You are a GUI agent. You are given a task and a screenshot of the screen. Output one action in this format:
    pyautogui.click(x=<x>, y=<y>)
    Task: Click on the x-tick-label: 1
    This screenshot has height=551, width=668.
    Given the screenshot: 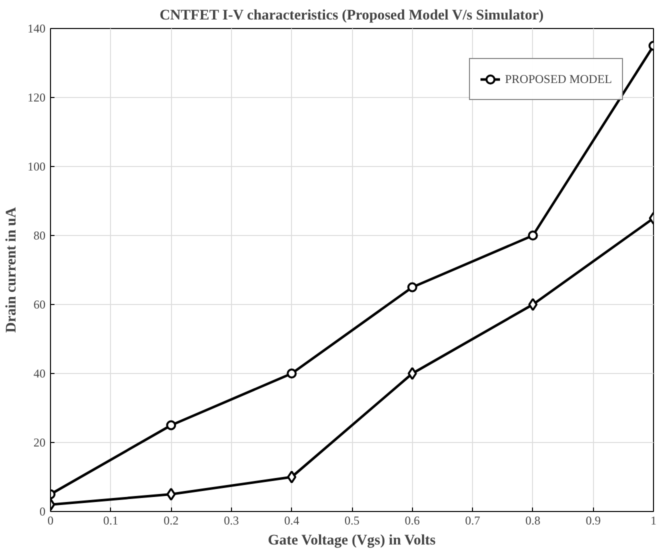 What is the action you would take?
    pyautogui.click(x=653, y=521)
    